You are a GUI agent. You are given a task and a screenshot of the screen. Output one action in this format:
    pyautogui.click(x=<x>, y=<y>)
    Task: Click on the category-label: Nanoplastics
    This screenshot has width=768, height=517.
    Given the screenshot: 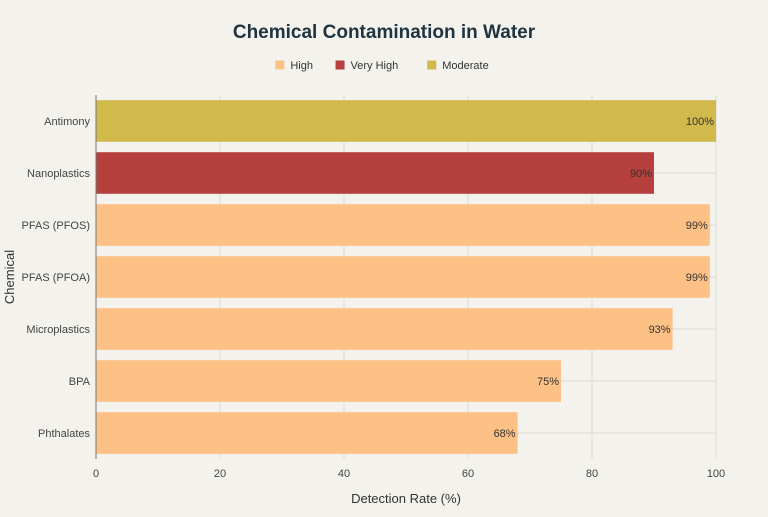 What is the action you would take?
    pyautogui.click(x=58, y=174)
    